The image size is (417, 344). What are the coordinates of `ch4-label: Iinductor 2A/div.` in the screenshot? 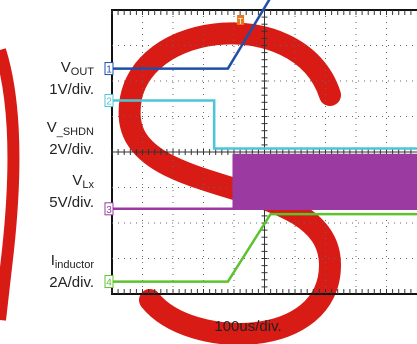 It's located at (51, 271).